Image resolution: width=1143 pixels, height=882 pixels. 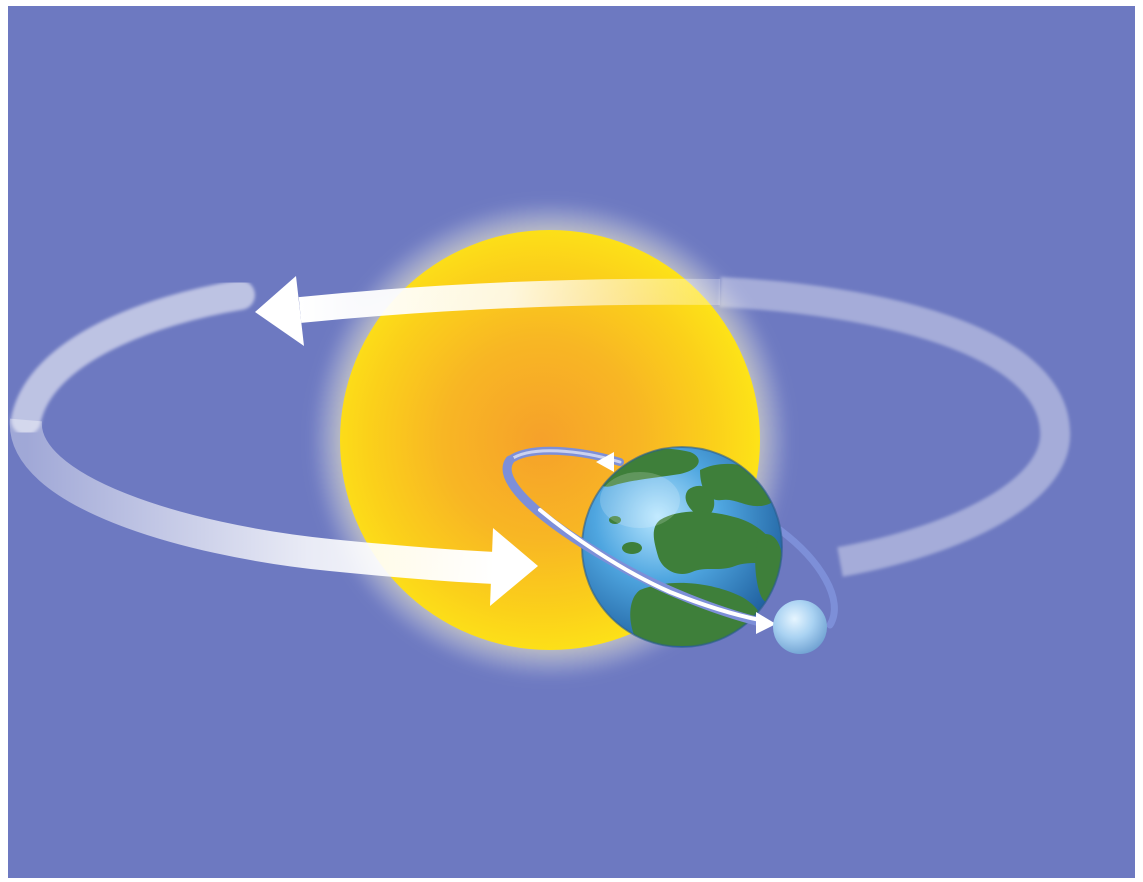 I want to click on earth-orbit-back-arc, so click(x=133, y=357).